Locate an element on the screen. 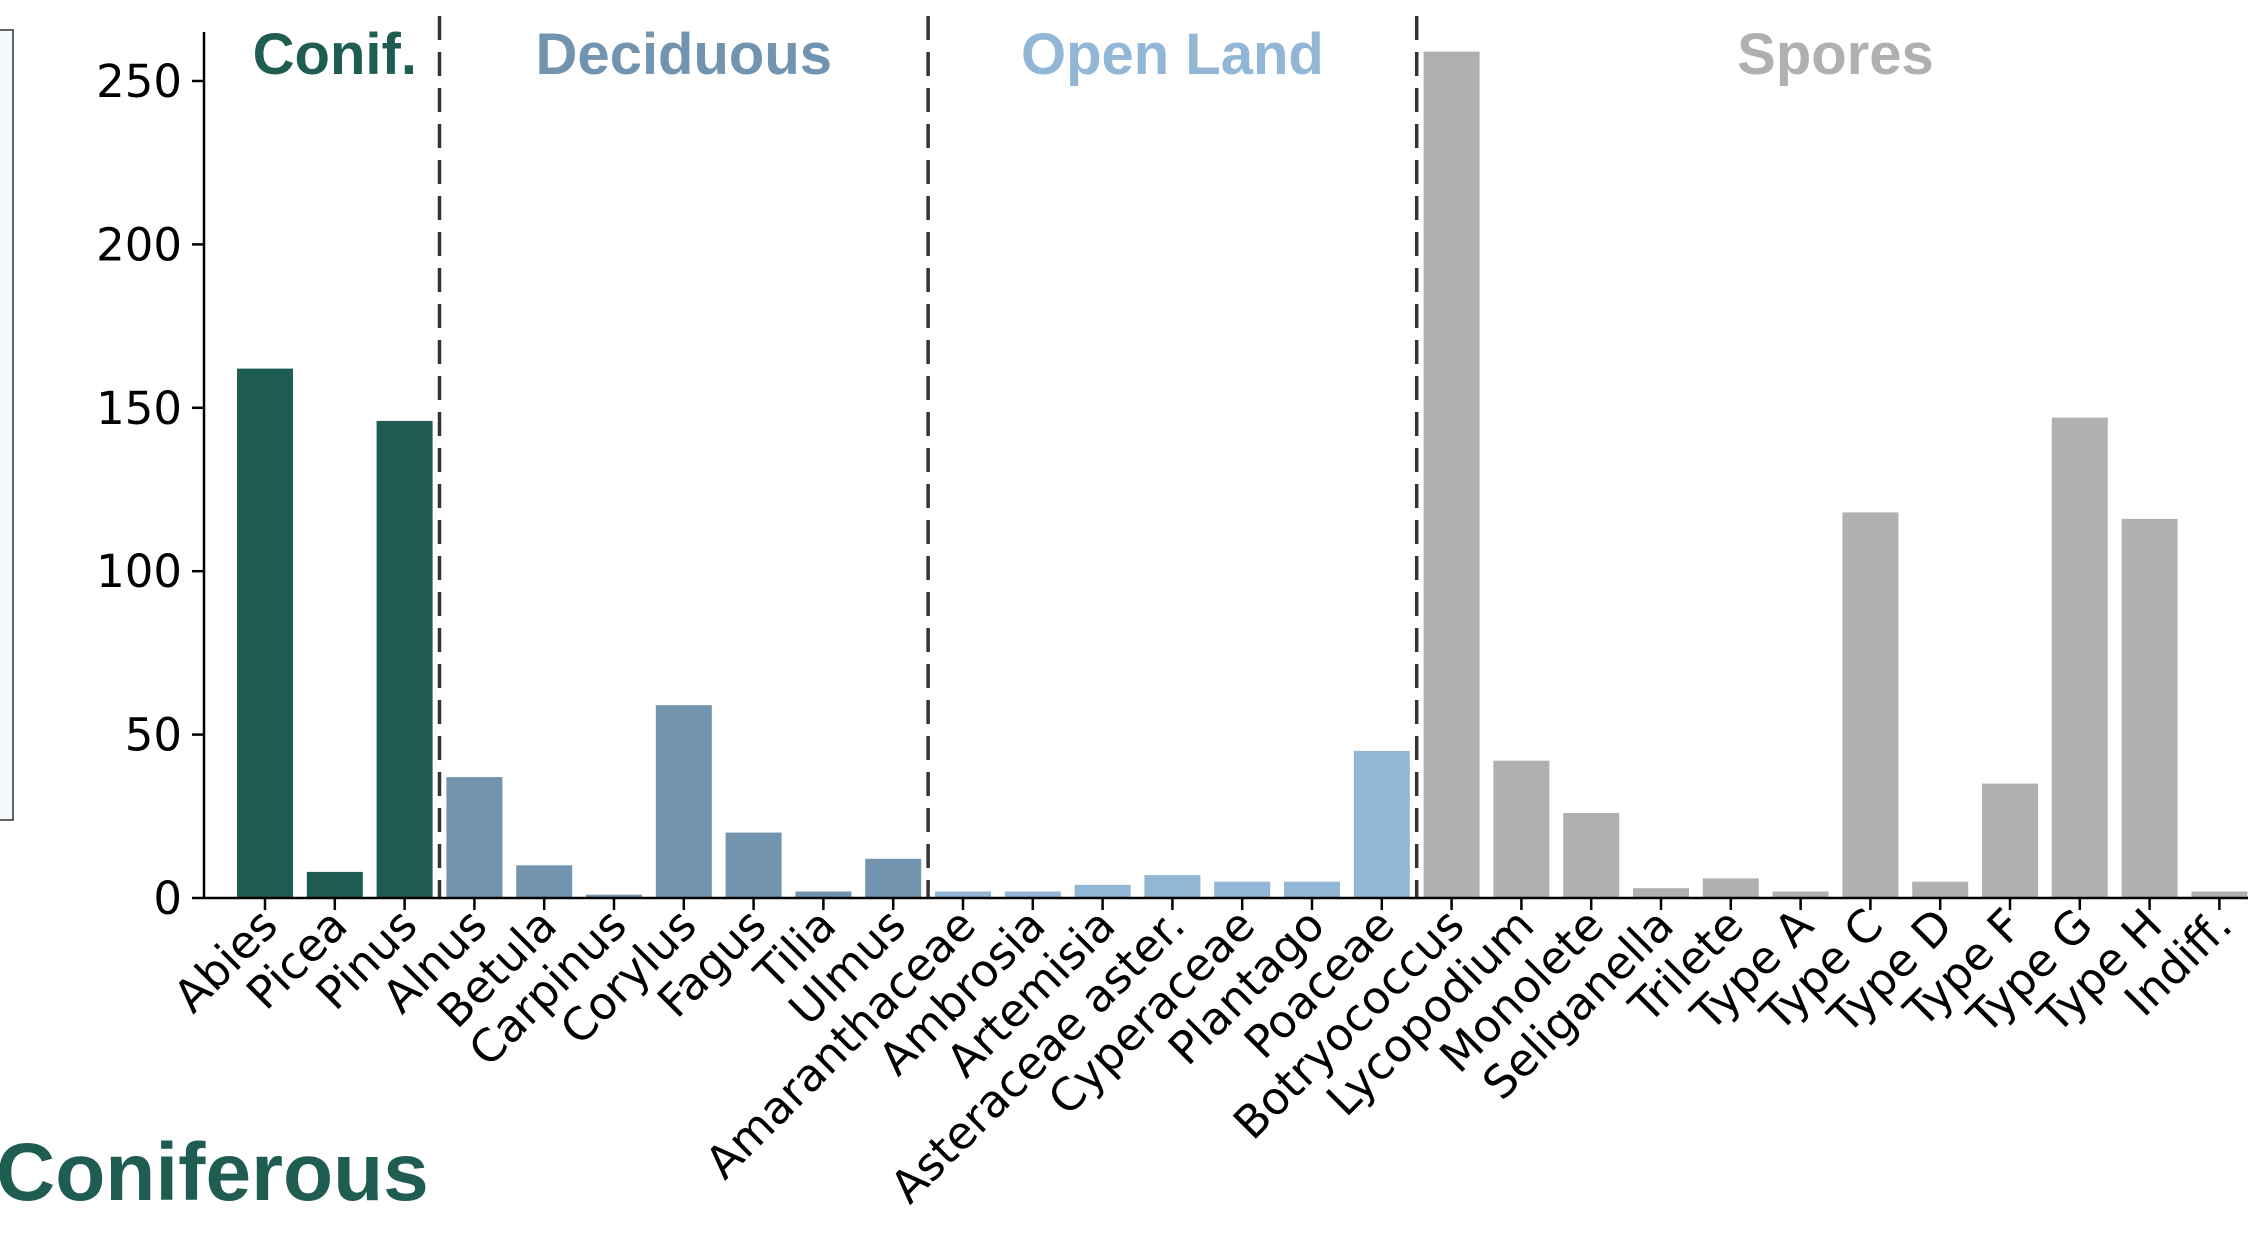 The width and height of the screenshot is (2248, 1239). bar-ulmus is located at coordinates (893, 878).